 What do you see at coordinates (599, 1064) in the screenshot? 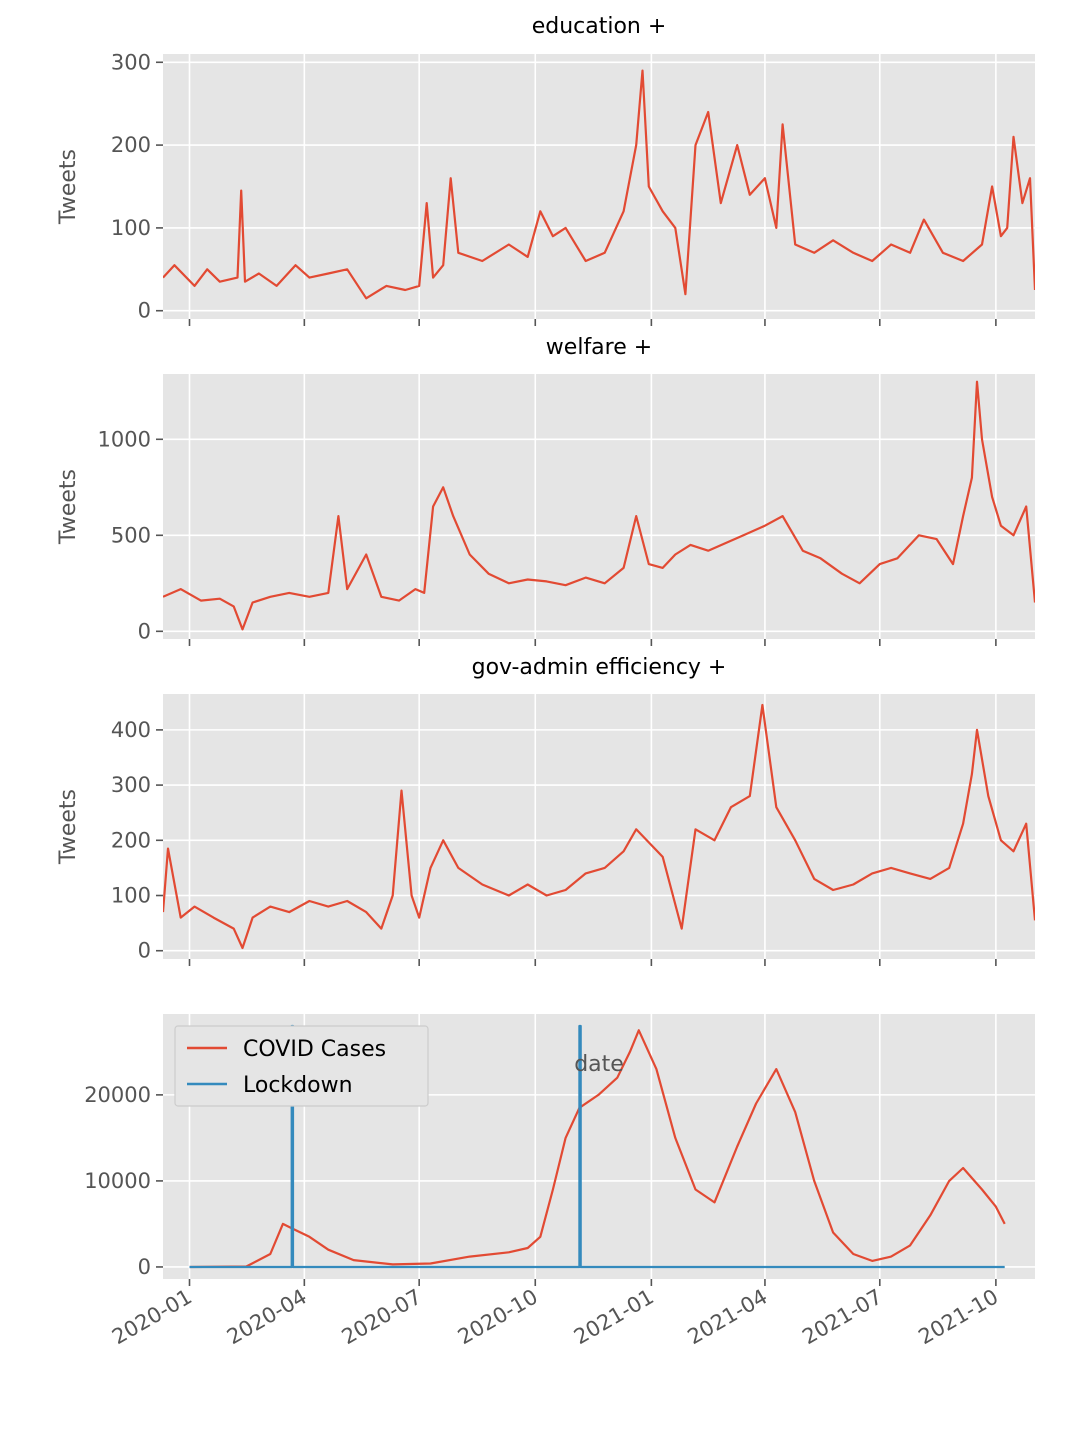
I see `x-axis-label: date` at bounding box center [599, 1064].